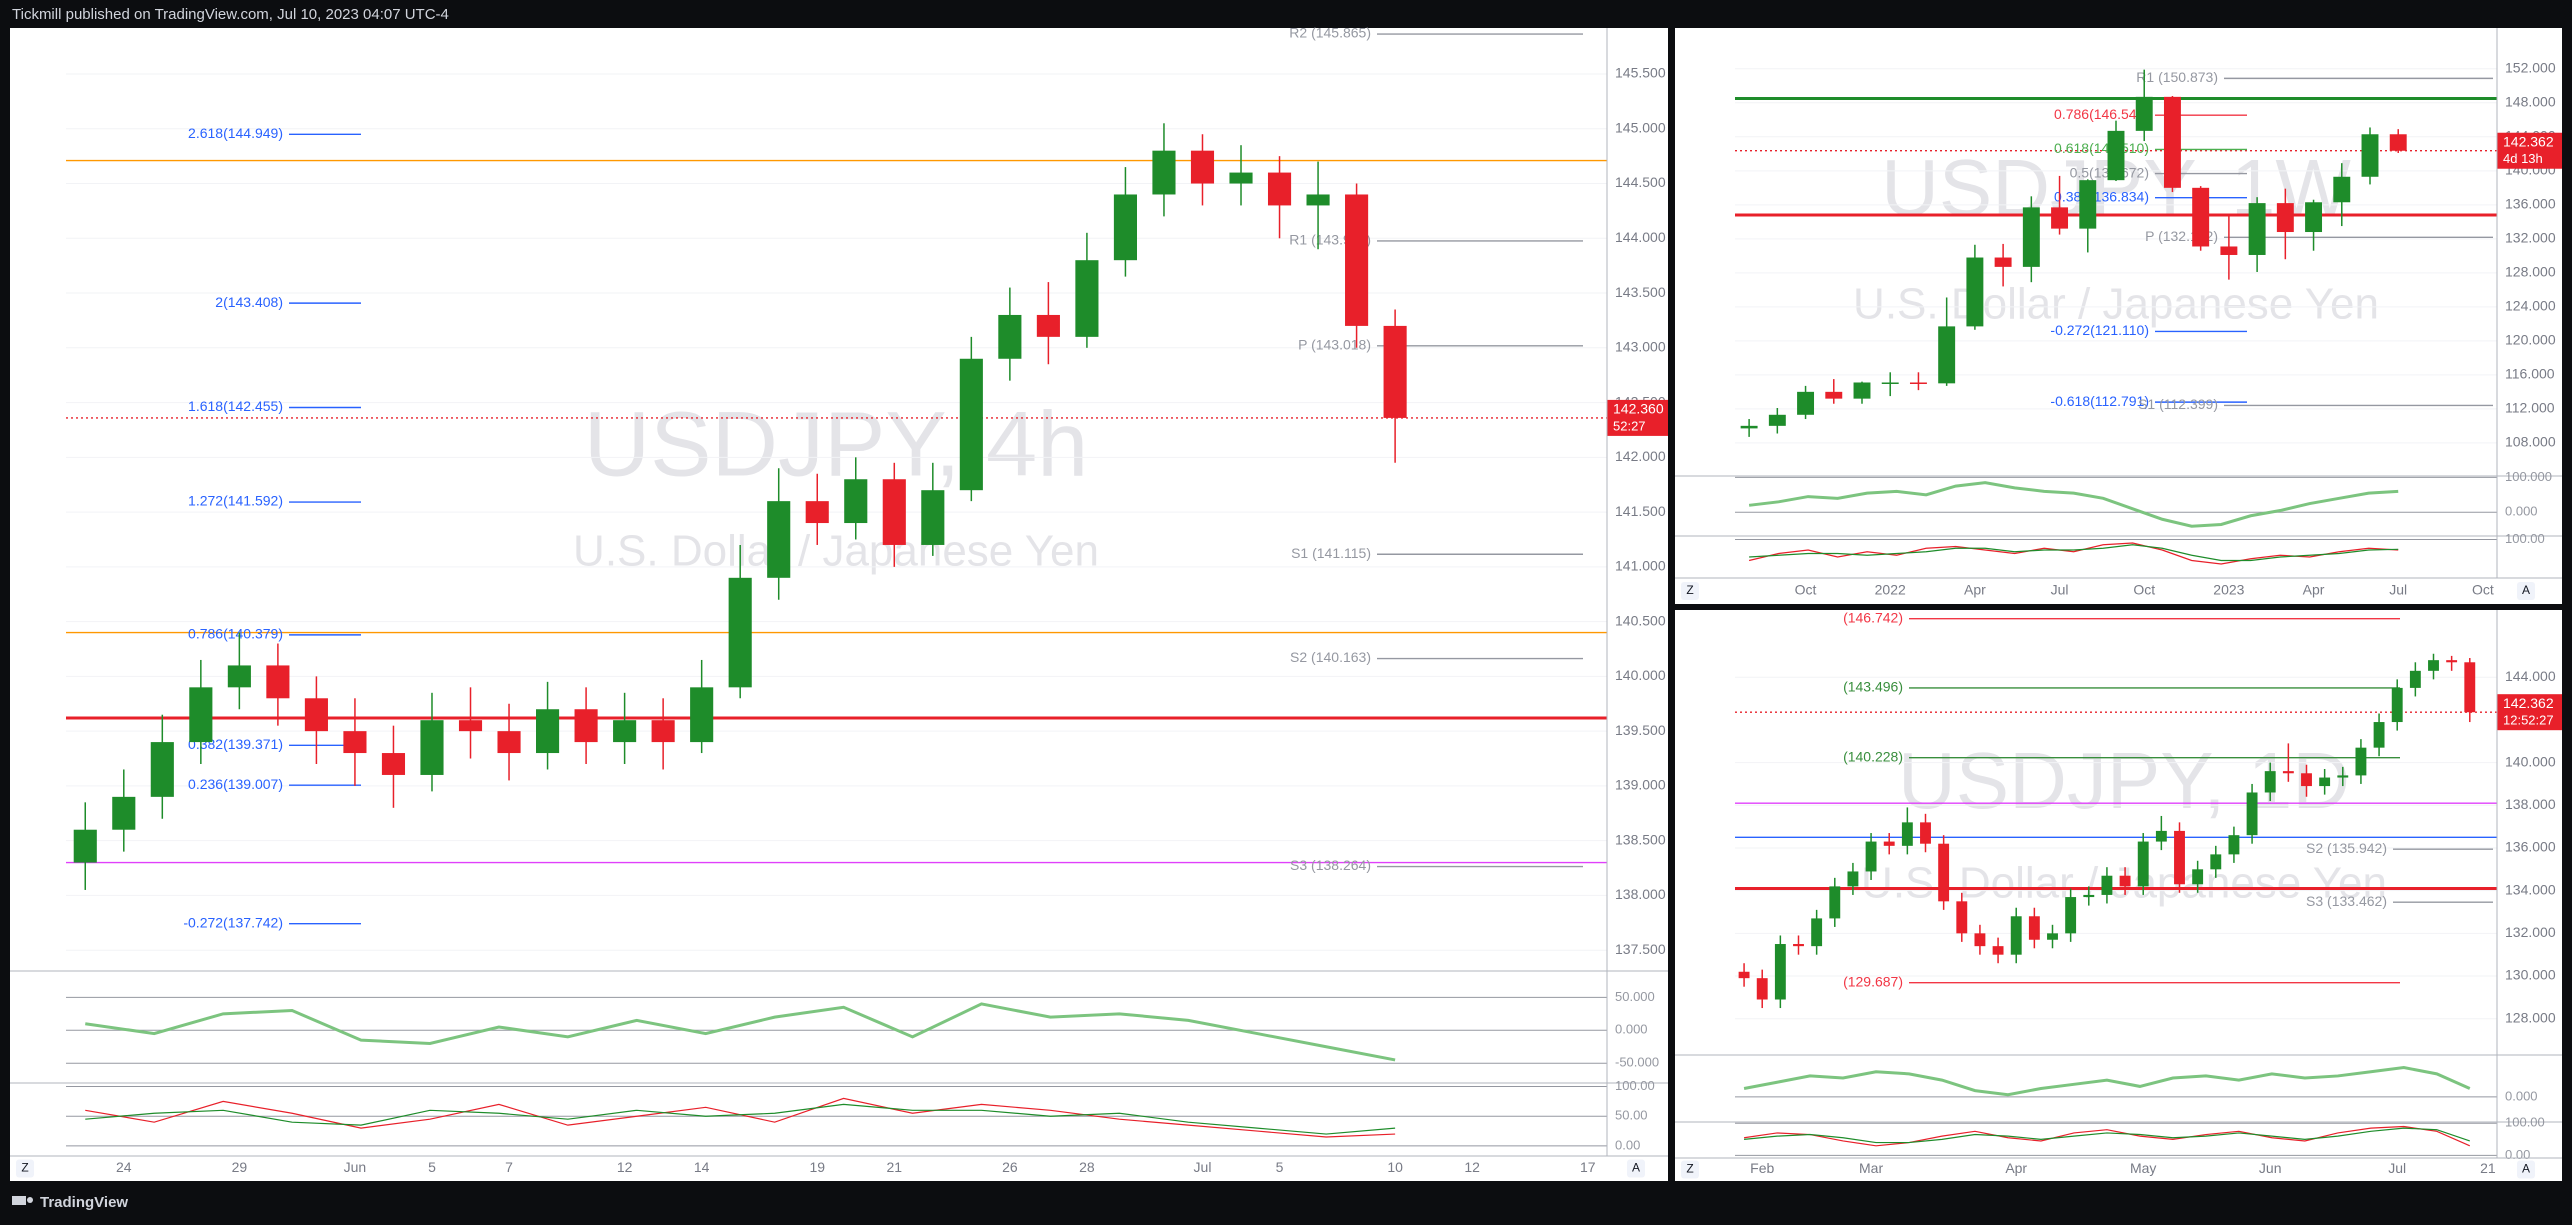 The height and width of the screenshot is (1225, 2572). What do you see at coordinates (1330, 657) in the screenshot?
I see `pivot-level-label: S2 (140.163)` at bounding box center [1330, 657].